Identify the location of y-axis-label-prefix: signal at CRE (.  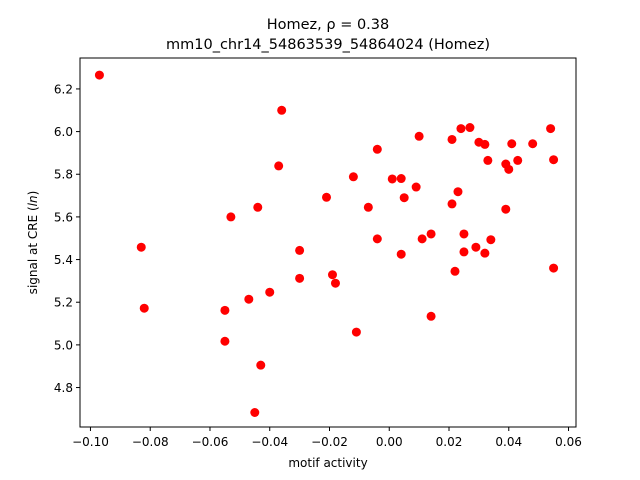
(33, 250).